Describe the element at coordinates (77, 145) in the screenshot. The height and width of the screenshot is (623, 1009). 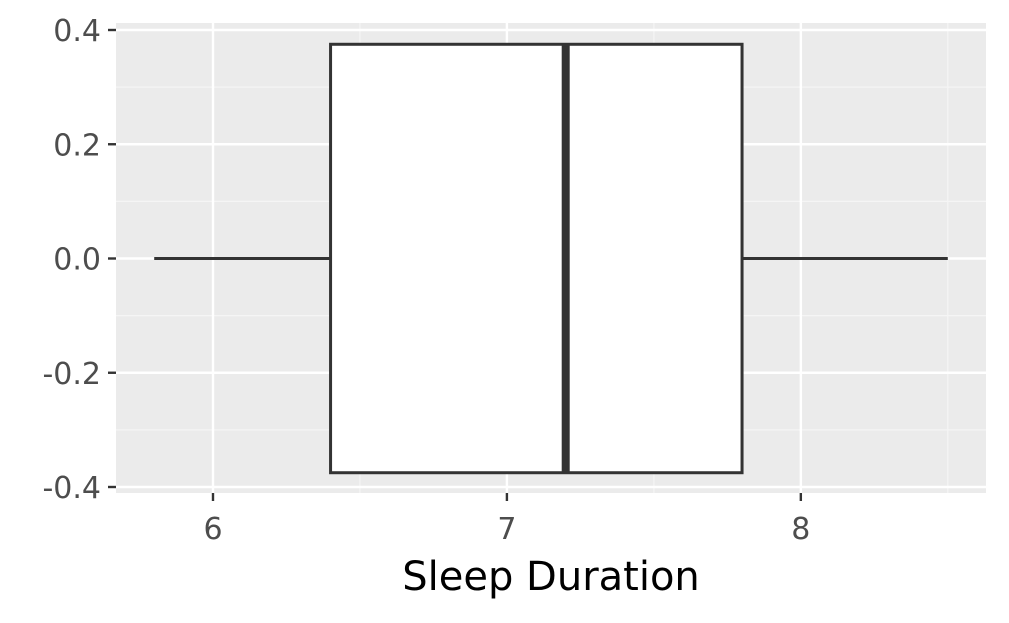
I see `y-tick-label: 0.2` at that location.